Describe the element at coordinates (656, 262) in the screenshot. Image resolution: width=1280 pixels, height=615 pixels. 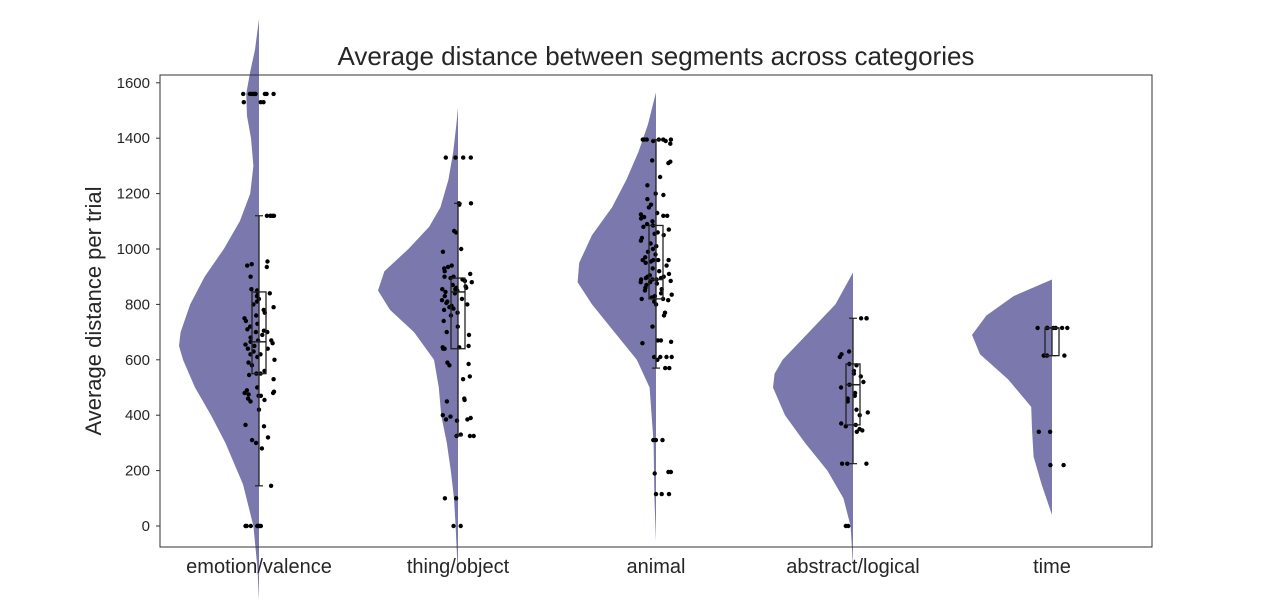
I see `box-animal` at that location.